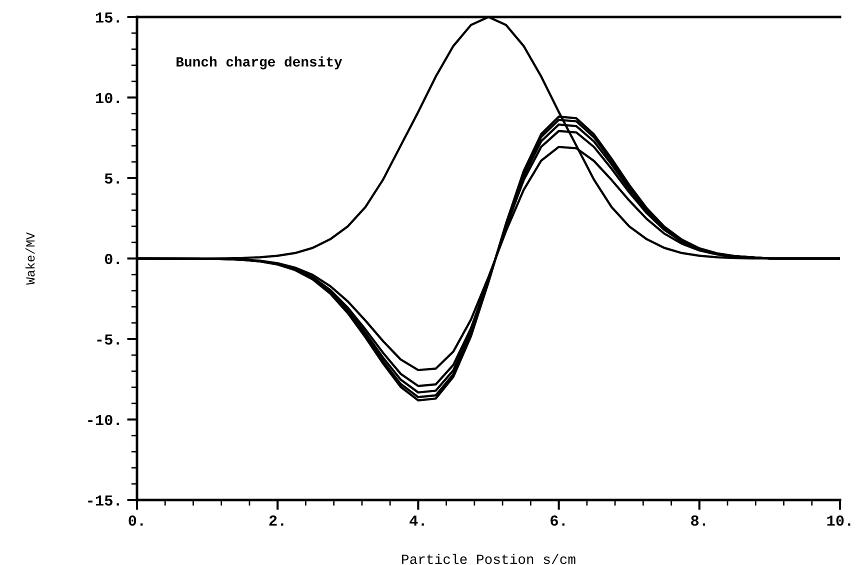 The height and width of the screenshot is (565, 860). Describe the element at coordinates (135, 520) in the screenshot. I see `x-tick-label: 0.` at that location.